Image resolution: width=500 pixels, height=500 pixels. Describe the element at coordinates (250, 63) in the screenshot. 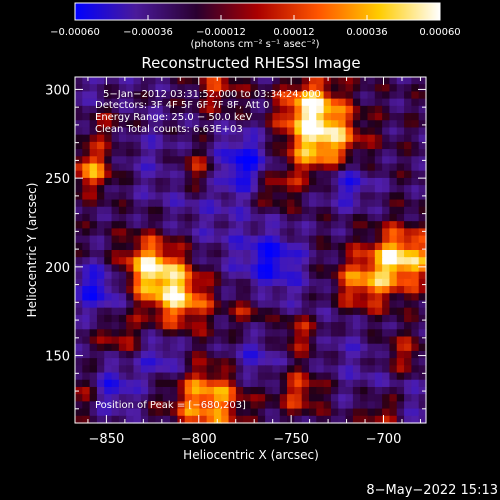

I see `chart-title: Reconstructed RHESSI Image` at that location.